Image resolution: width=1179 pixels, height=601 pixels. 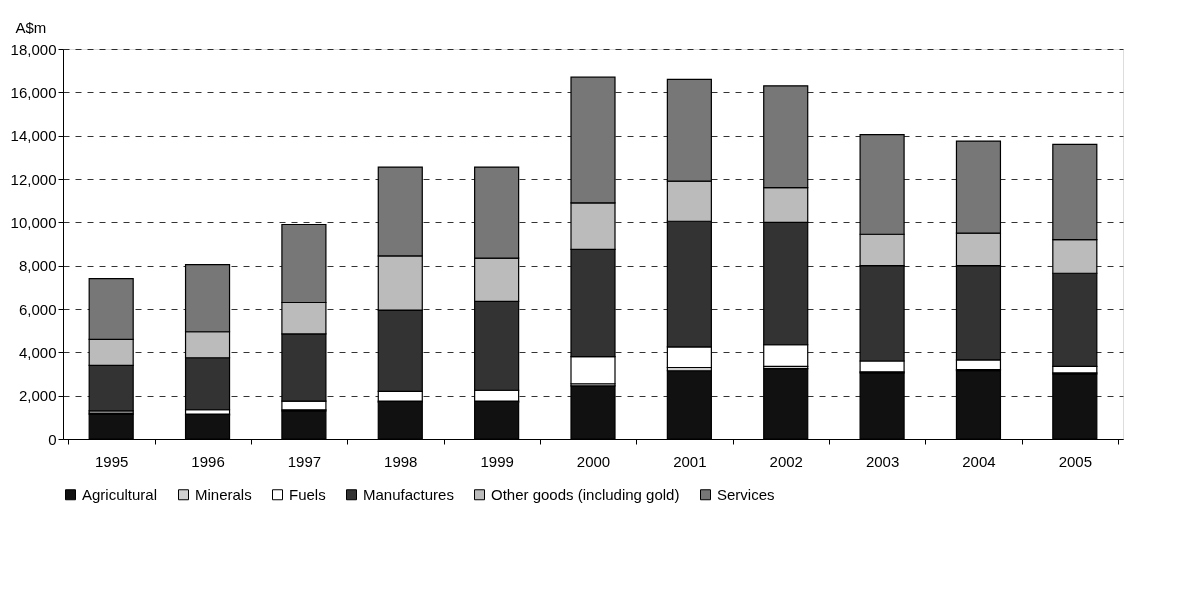 I want to click on x-tick-label: 2001, so click(x=690, y=461).